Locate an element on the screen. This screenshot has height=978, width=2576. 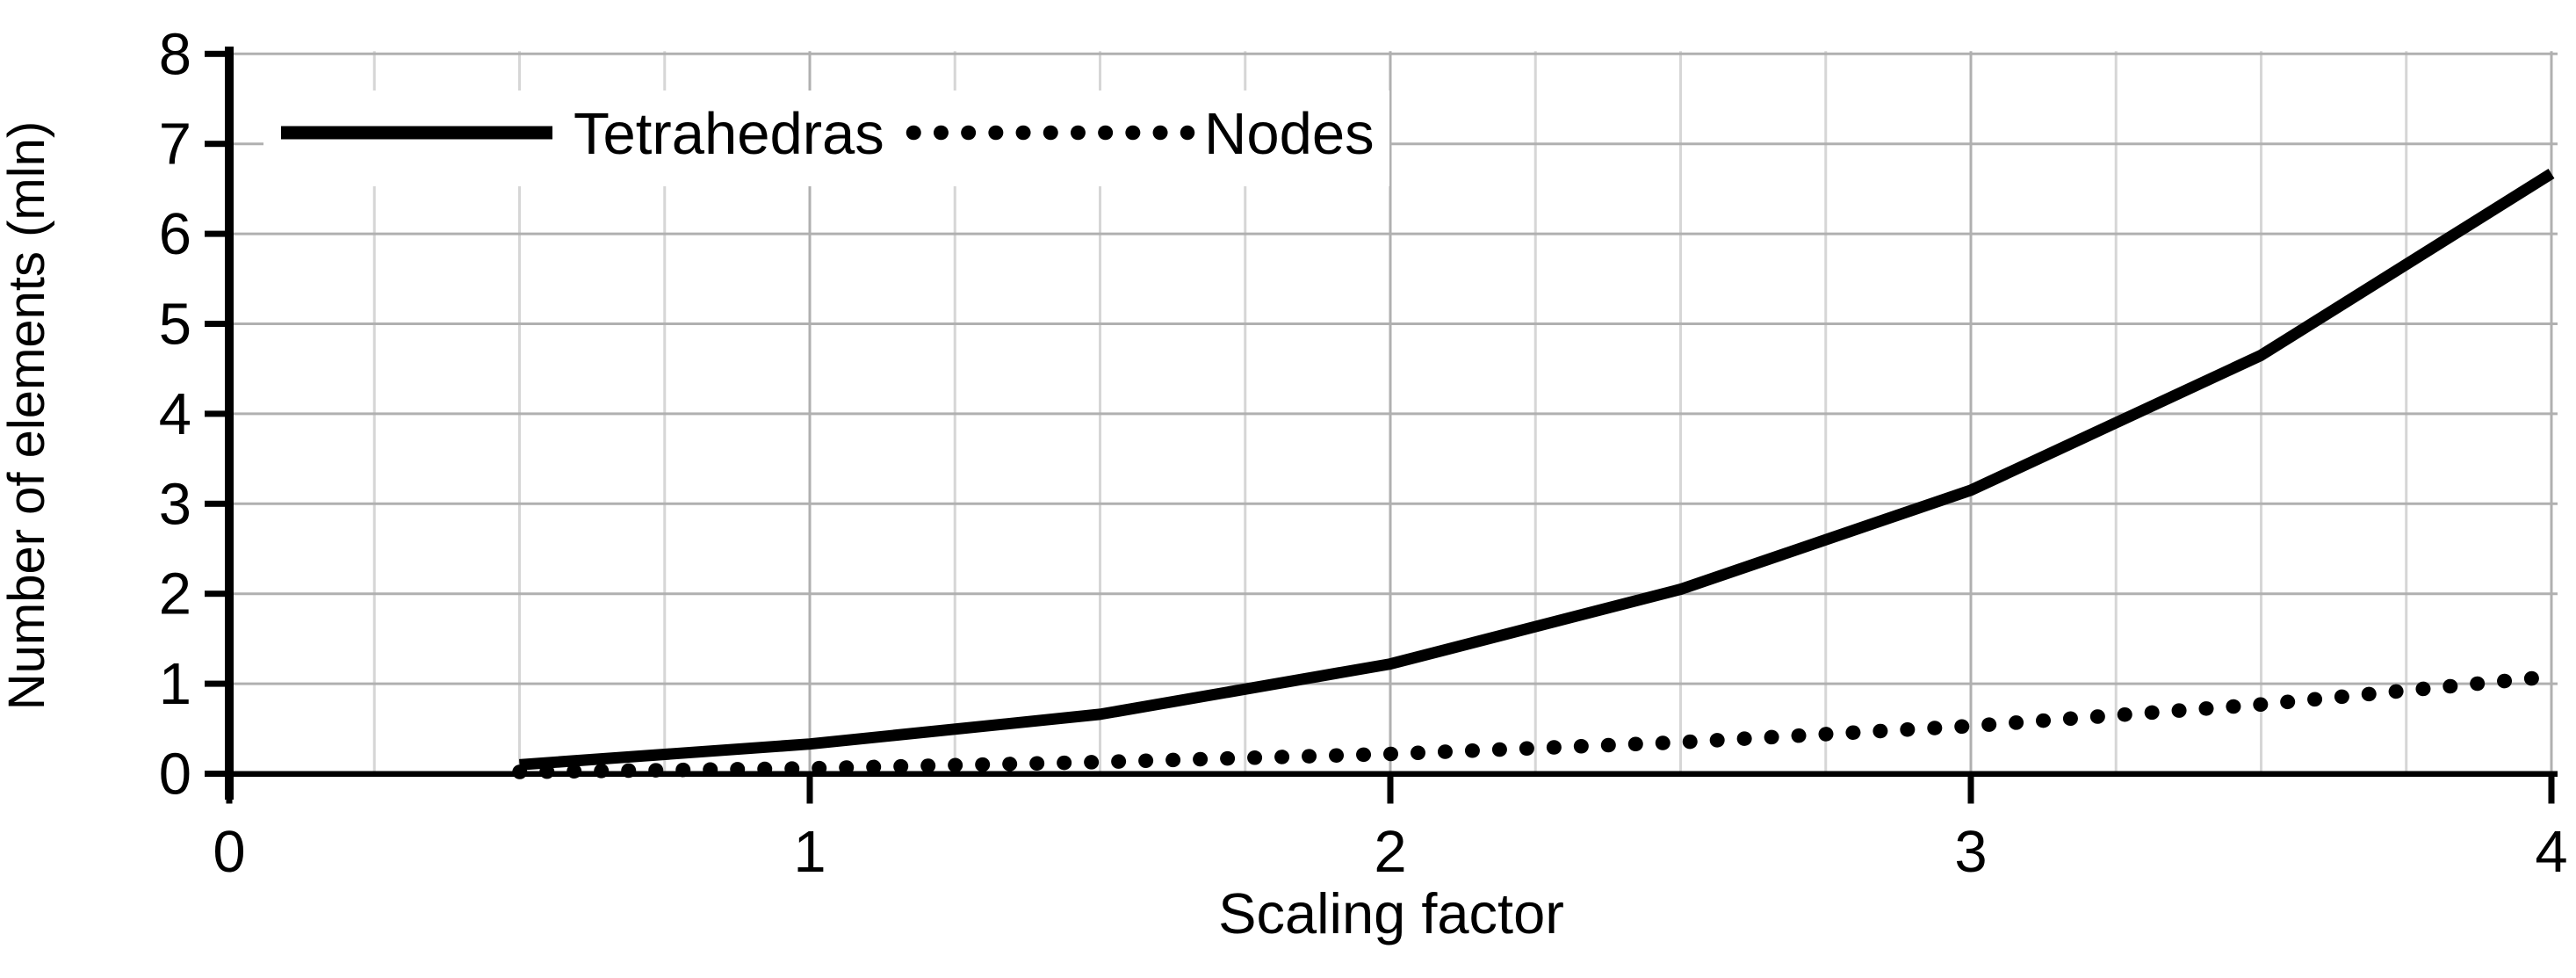
y-axis-label: Number of elements (mln) is located at coordinates (27, 416).